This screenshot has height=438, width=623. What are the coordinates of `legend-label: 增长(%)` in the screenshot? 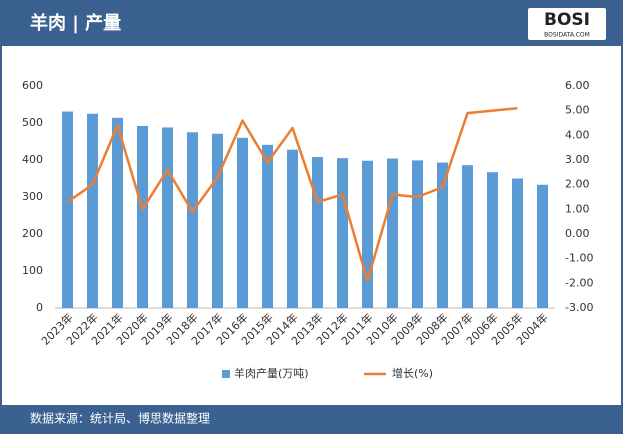 It's located at (412, 373).